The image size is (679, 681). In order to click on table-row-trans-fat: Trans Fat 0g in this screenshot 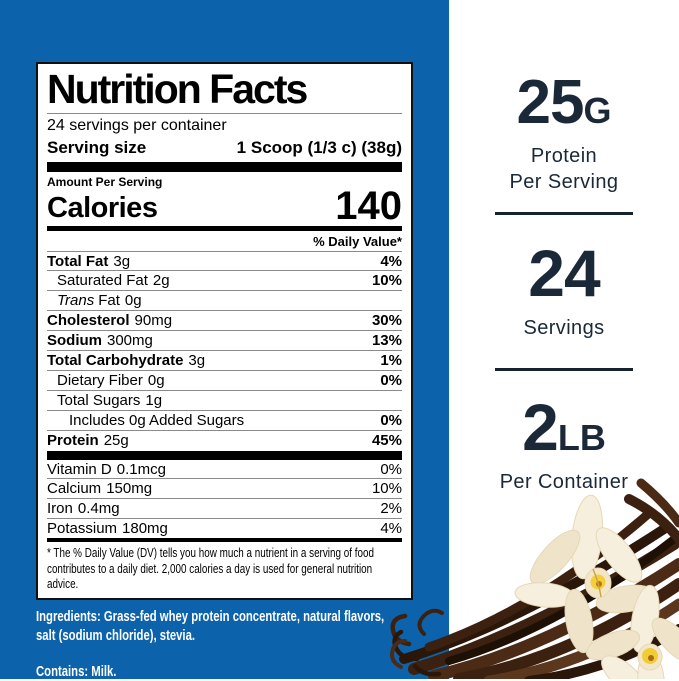, I will do `click(224, 301)`.